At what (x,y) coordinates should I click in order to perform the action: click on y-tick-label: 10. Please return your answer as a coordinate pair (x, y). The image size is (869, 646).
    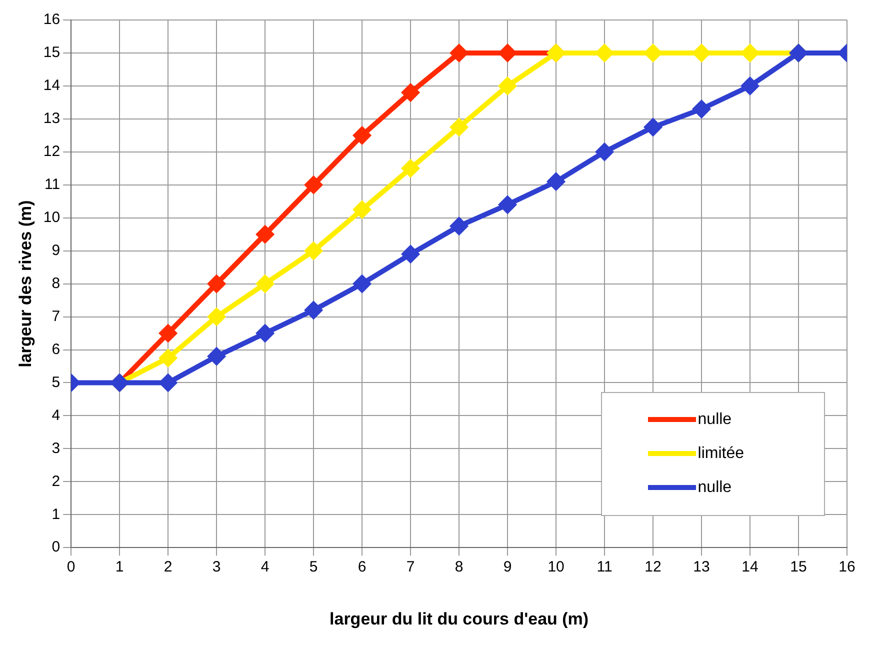
    Looking at the image, I should click on (51, 217).